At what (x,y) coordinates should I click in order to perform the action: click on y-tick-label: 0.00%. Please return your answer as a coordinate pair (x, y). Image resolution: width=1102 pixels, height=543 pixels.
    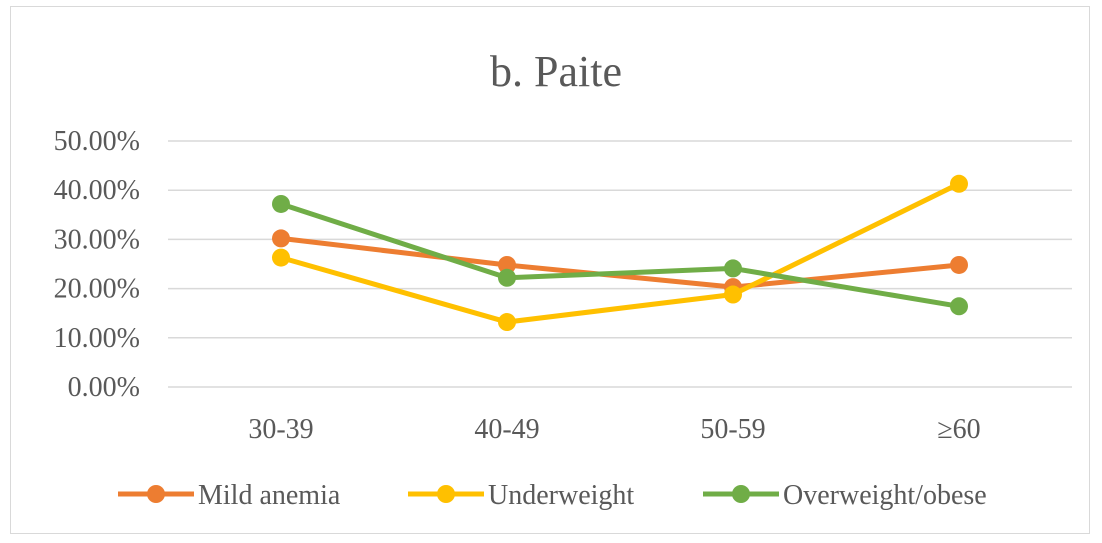
    Looking at the image, I should click on (104, 387).